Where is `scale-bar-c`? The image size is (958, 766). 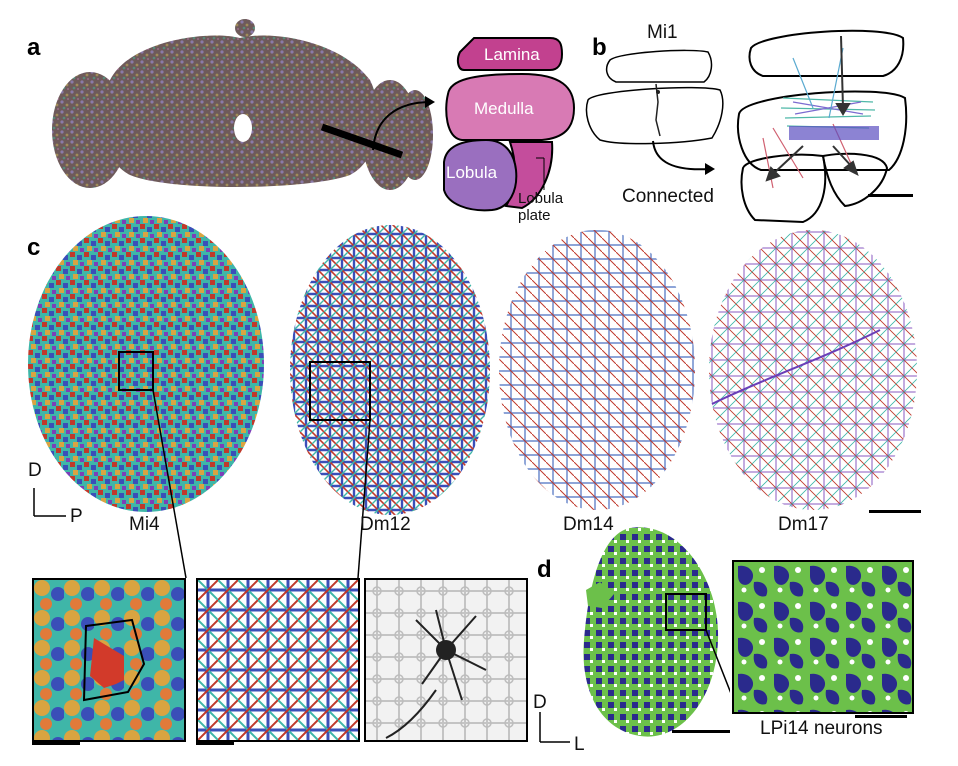
scale-bar-c is located at coordinates (895, 511).